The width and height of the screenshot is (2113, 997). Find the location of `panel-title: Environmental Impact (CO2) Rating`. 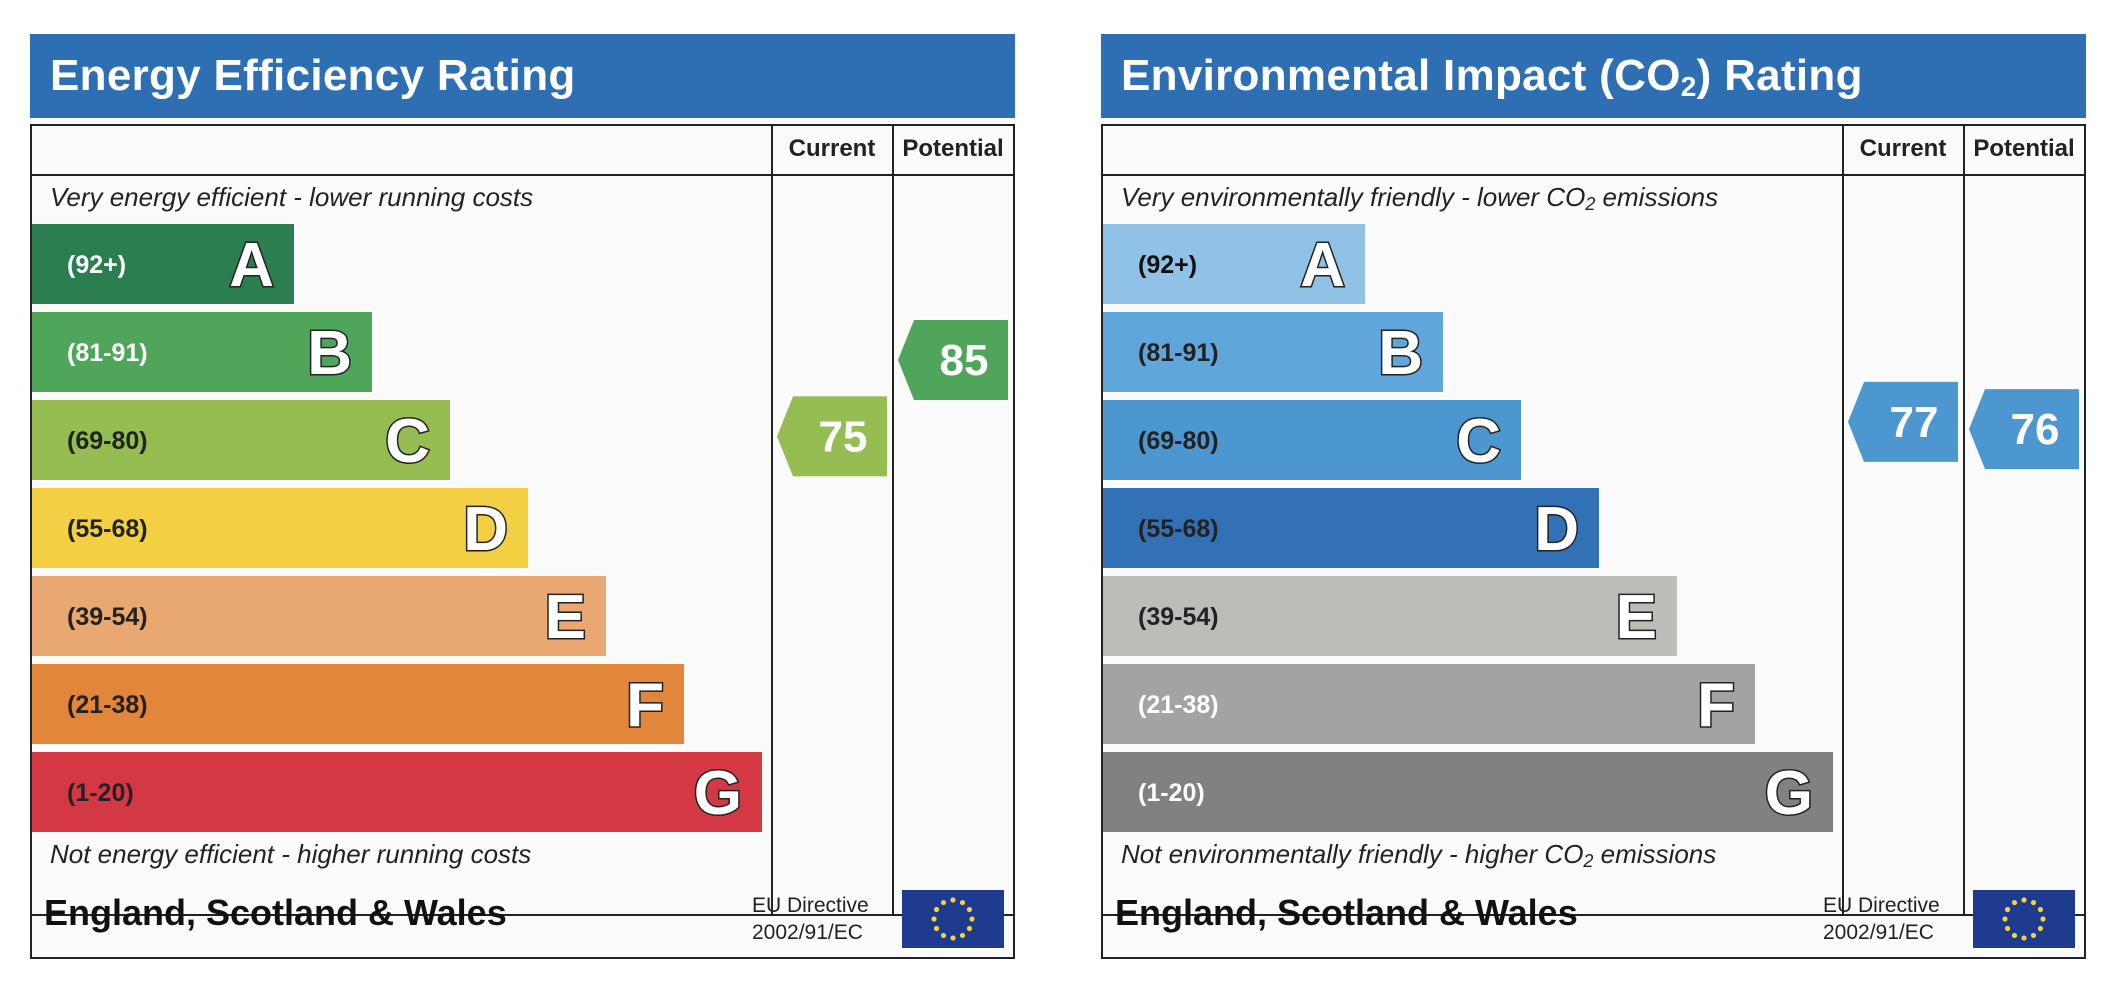

panel-title: Environmental Impact (CO2) Rating is located at coordinates (1593, 76).